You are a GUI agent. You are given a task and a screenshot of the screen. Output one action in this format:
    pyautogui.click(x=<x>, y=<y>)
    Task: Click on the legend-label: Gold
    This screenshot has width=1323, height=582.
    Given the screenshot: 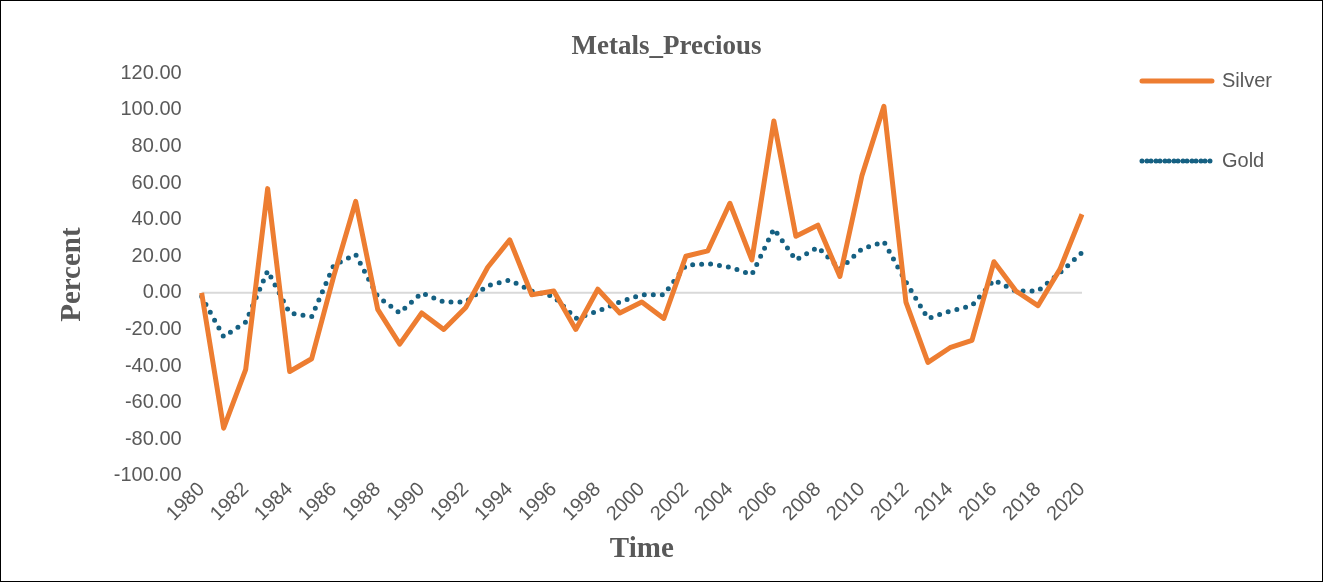 What is the action you would take?
    pyautogui.click(x=1243, y=159)
    